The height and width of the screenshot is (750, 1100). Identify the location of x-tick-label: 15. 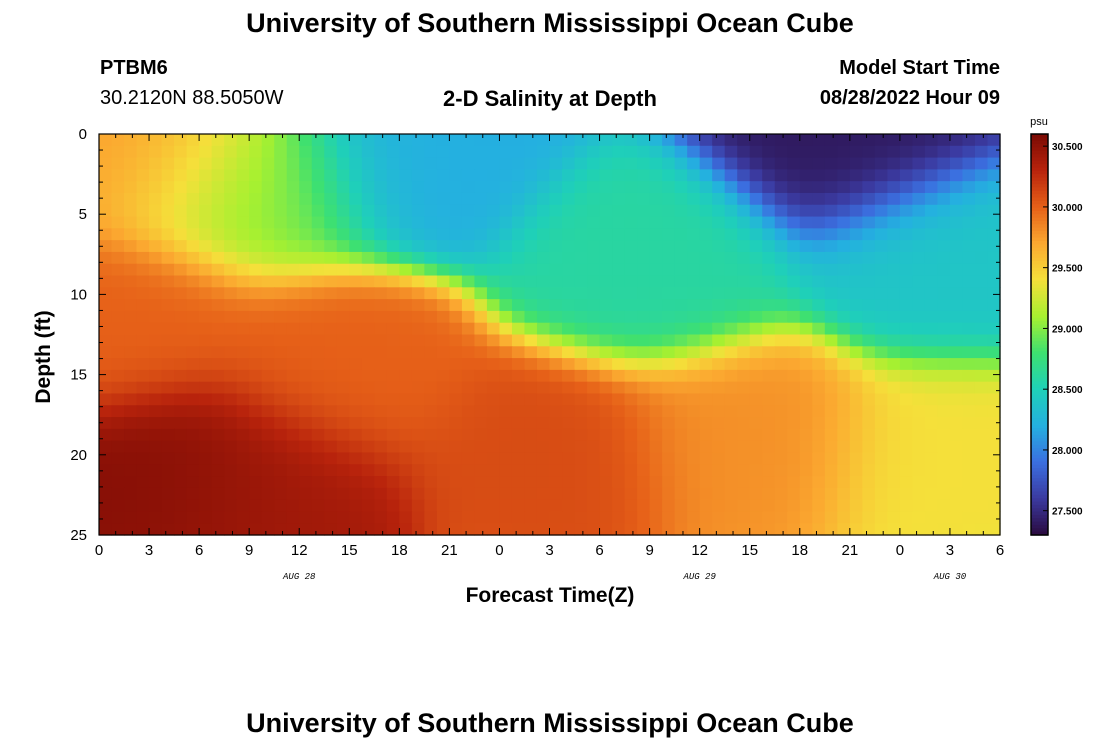
(349, 550).